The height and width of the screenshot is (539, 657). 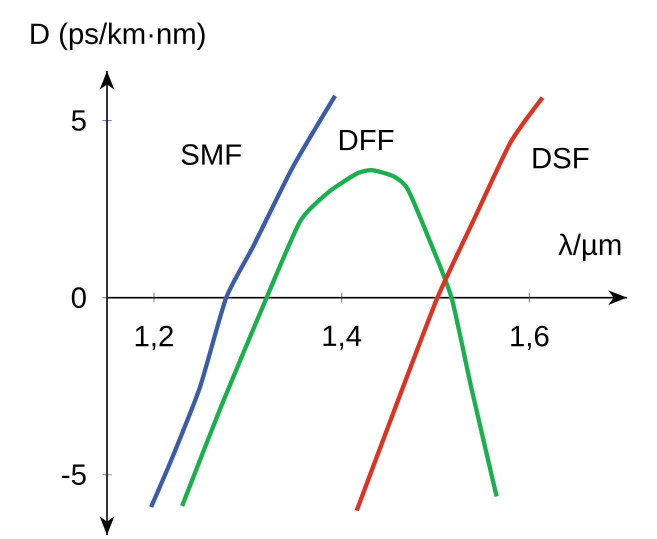 What do you see at coordinates (589, 247) in the screenshot?
I see `x-axis-title: λ/µm` at bounding box center [589, 247].